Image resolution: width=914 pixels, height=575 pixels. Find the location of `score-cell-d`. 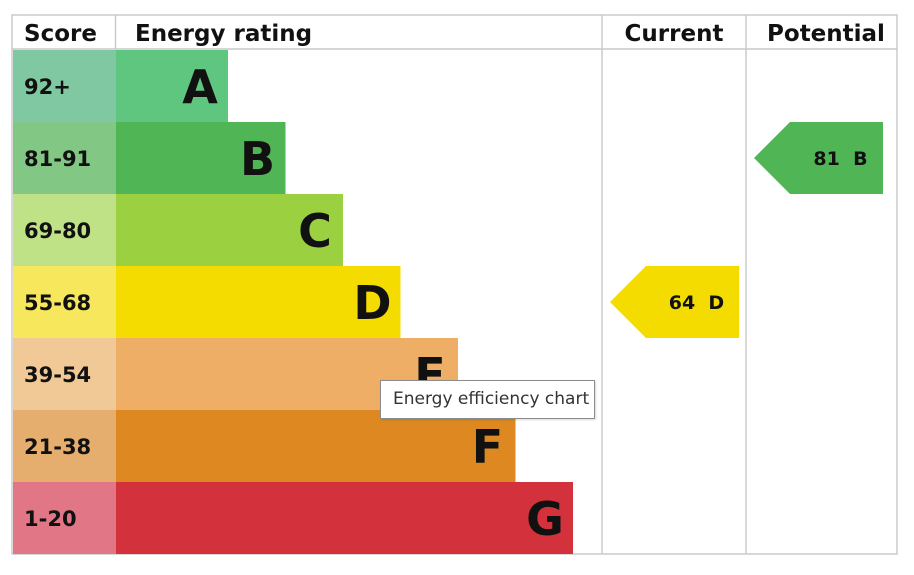

score-cell-d is located at coordinates (64, 302).